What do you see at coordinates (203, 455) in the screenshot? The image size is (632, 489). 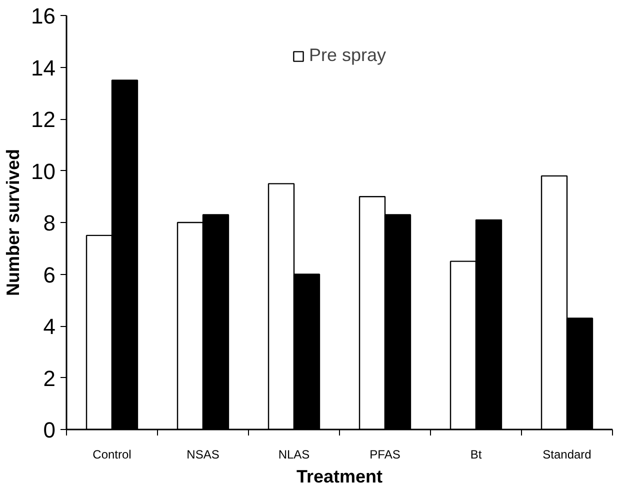 I see `x-tick-label: NSAS` at bounding box center [203, 455].